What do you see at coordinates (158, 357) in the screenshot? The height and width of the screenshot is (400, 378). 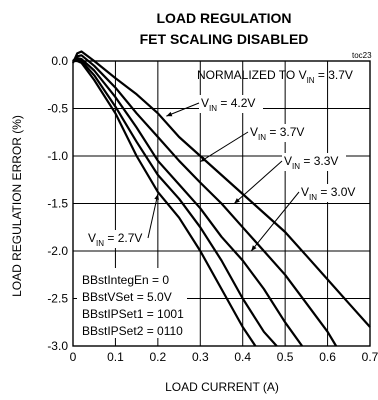 I see `x-tick-label: 0.2` at bounding box center [158, 357].